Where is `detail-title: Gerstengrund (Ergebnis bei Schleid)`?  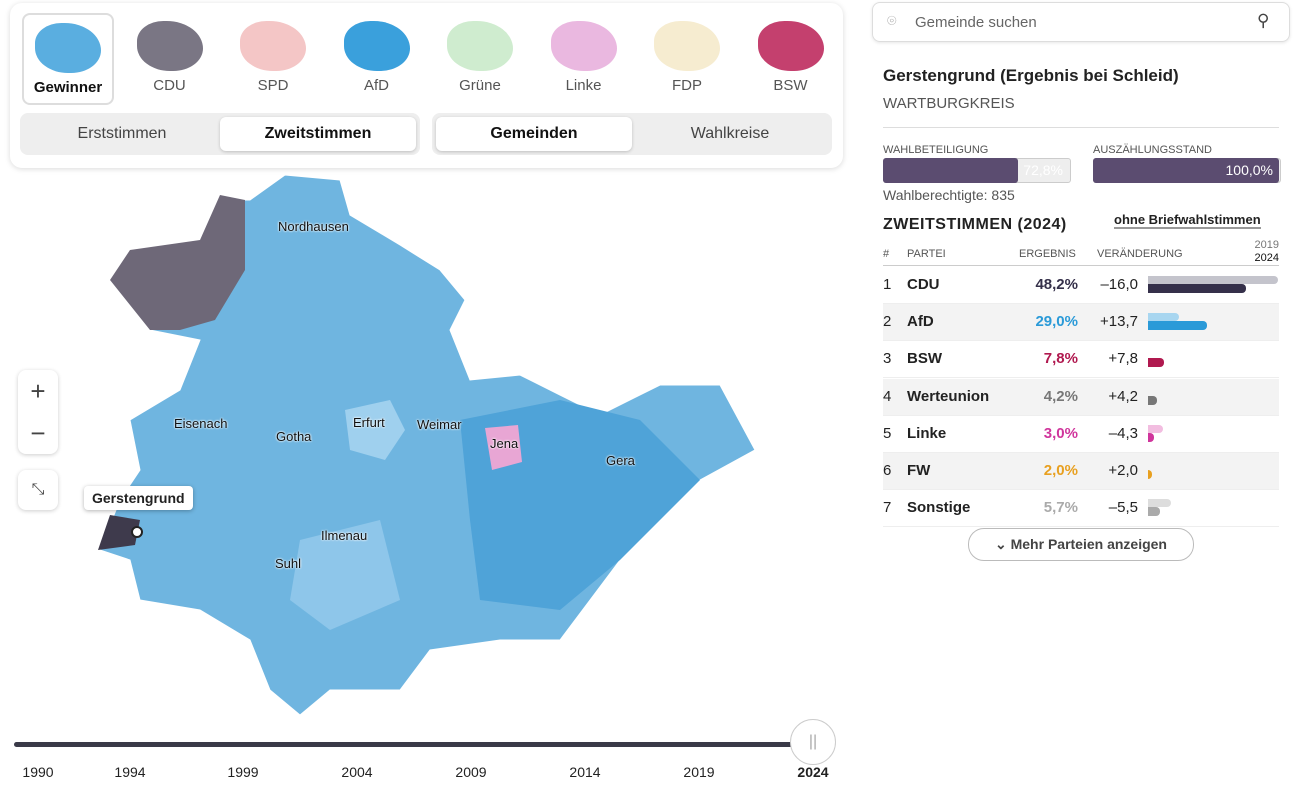
detail-title: Gerstengrund (Ergebnis bei Schleid) is located at coordinates (1031, 75).